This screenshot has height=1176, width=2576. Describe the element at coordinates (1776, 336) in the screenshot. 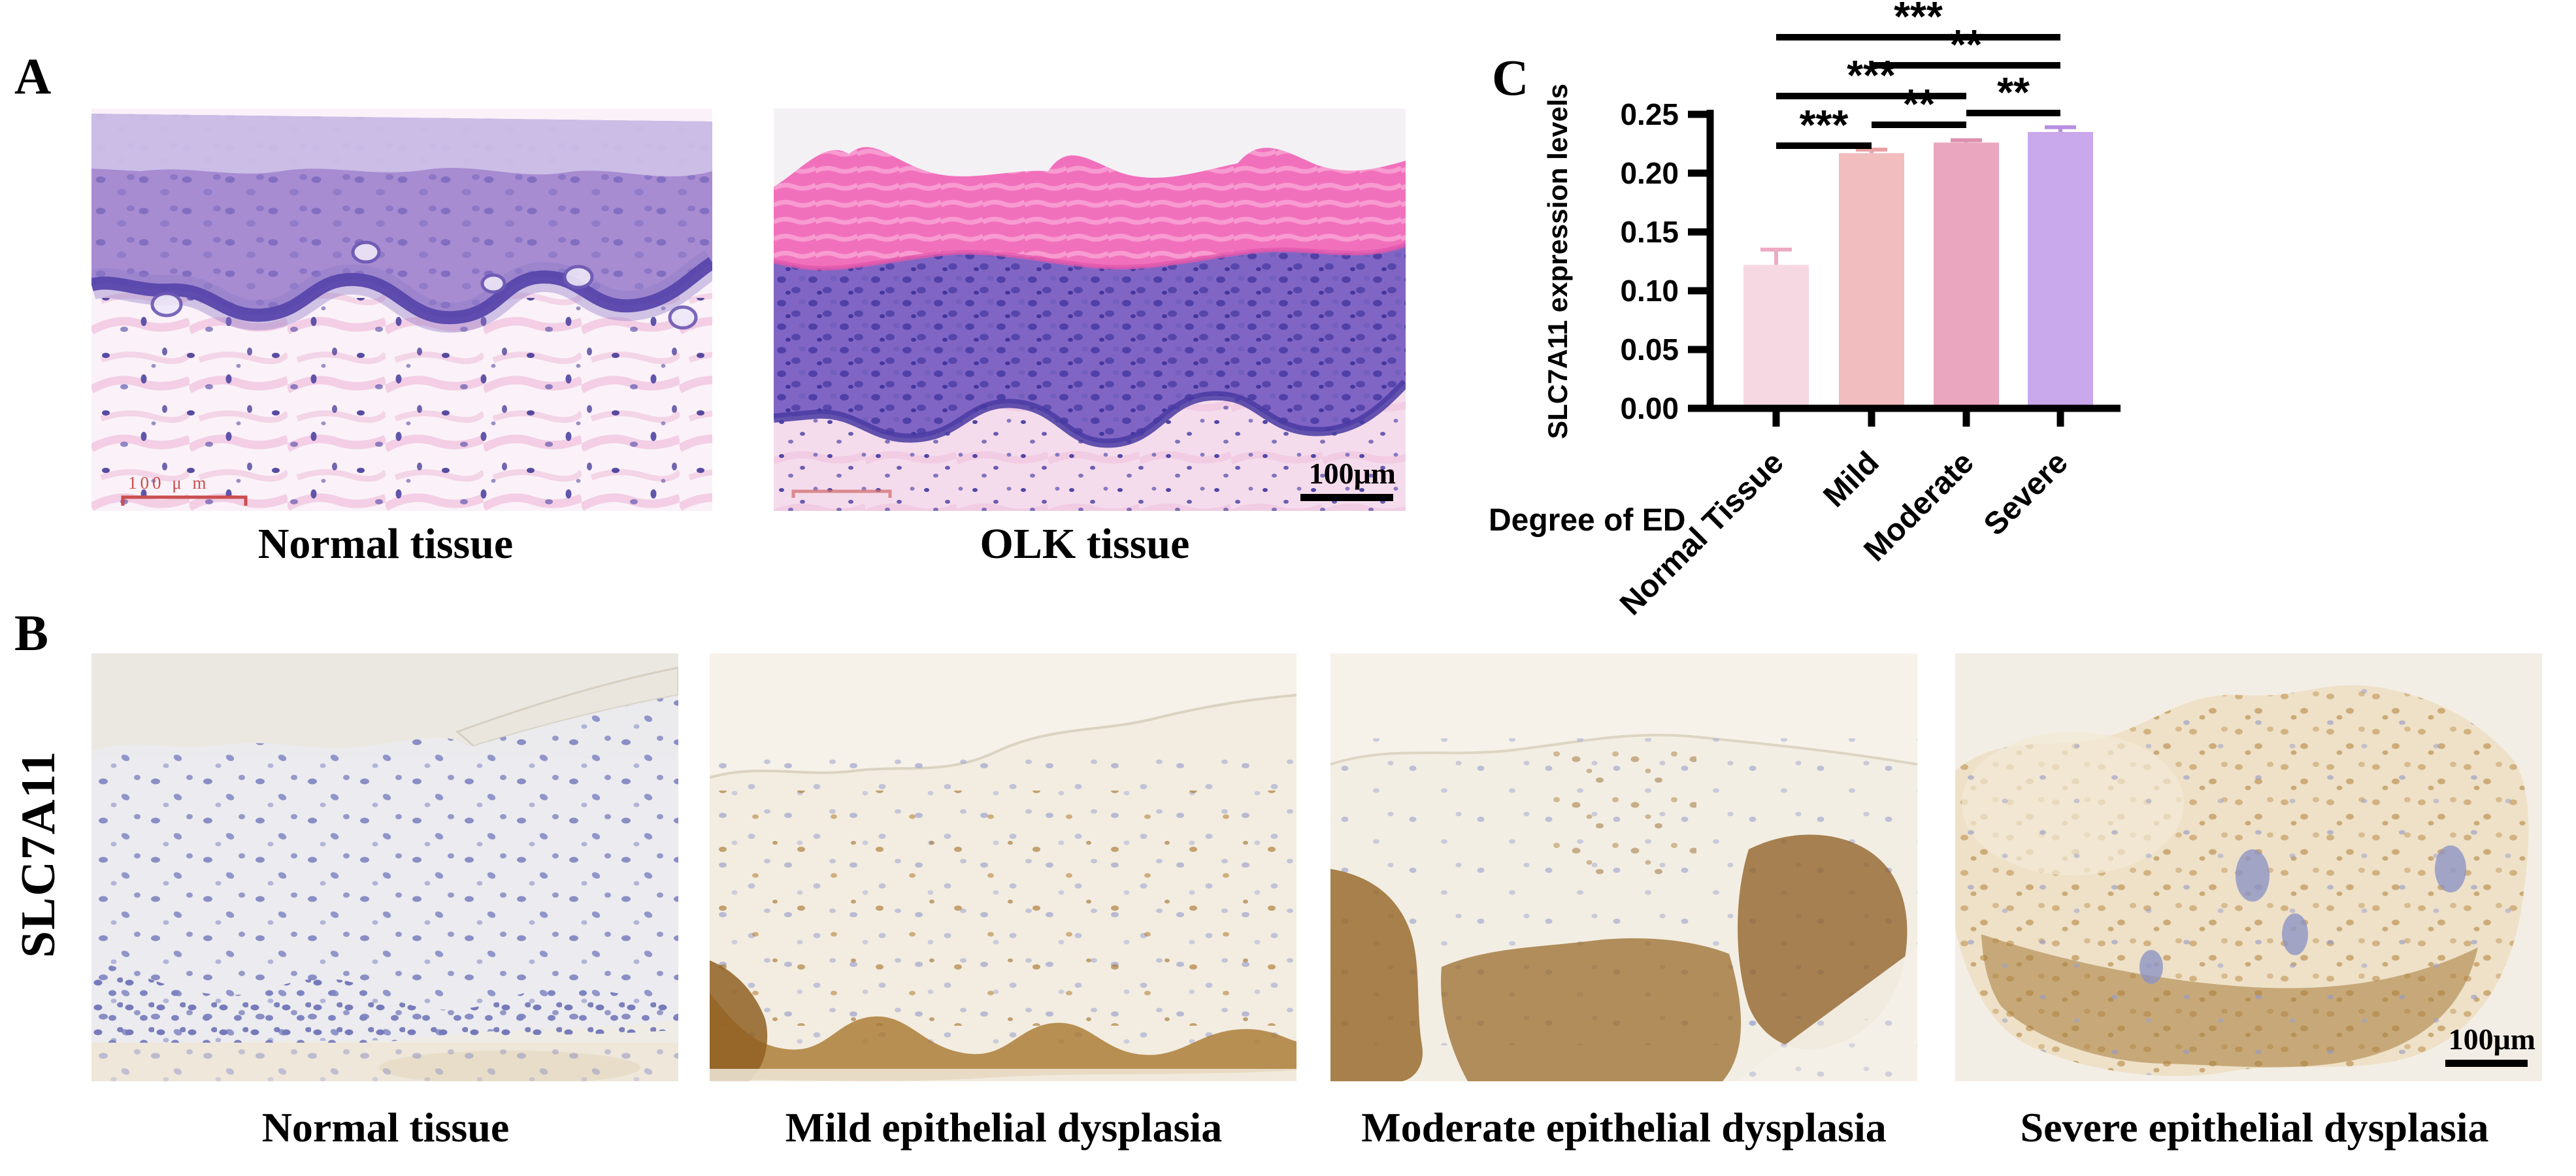

I see `bar-normal-tissue` at that location.